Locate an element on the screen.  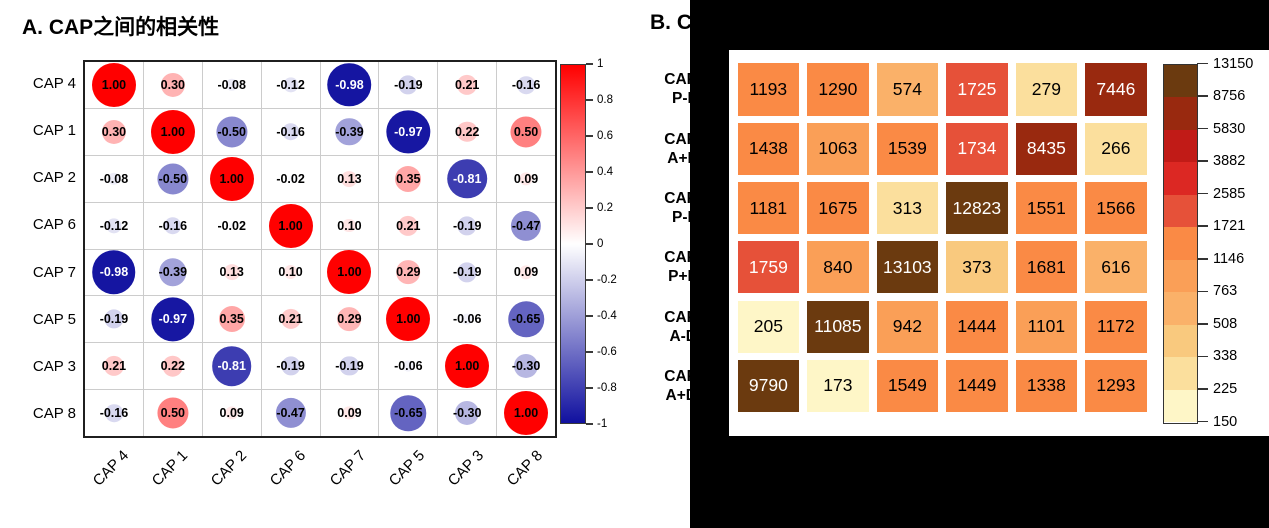
corr-value: -0.16 is located at coordinates (290, 131).